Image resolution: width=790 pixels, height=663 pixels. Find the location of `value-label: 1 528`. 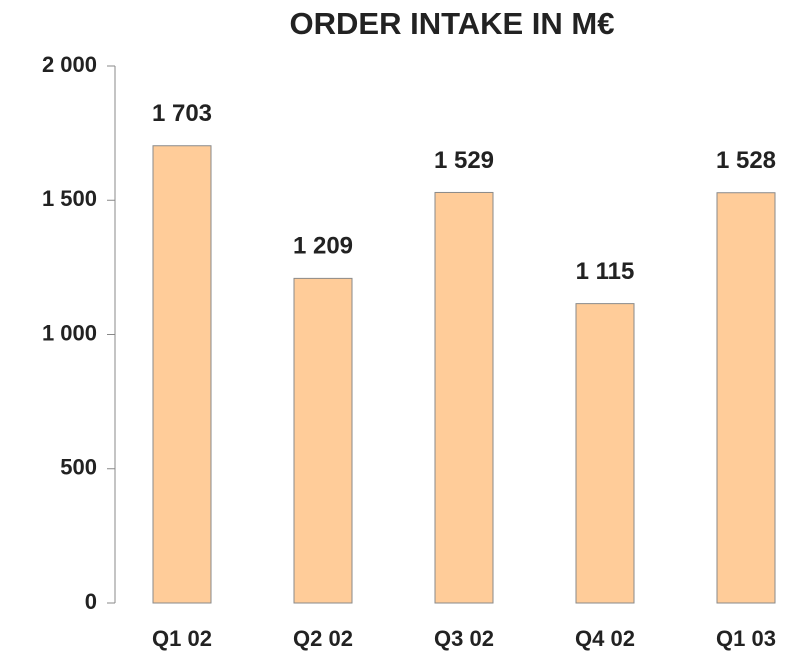

value-label: 1 528 is located at coordinates (746, 160).